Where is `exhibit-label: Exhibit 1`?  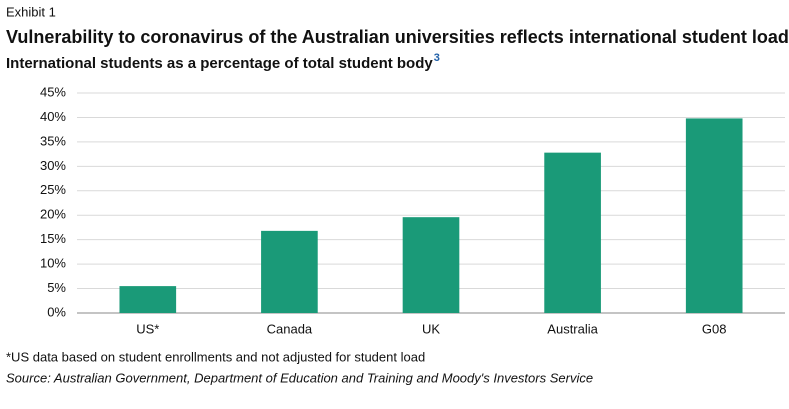 exhibit-label: Exhibit 1 is located at coordinates (31, 11).